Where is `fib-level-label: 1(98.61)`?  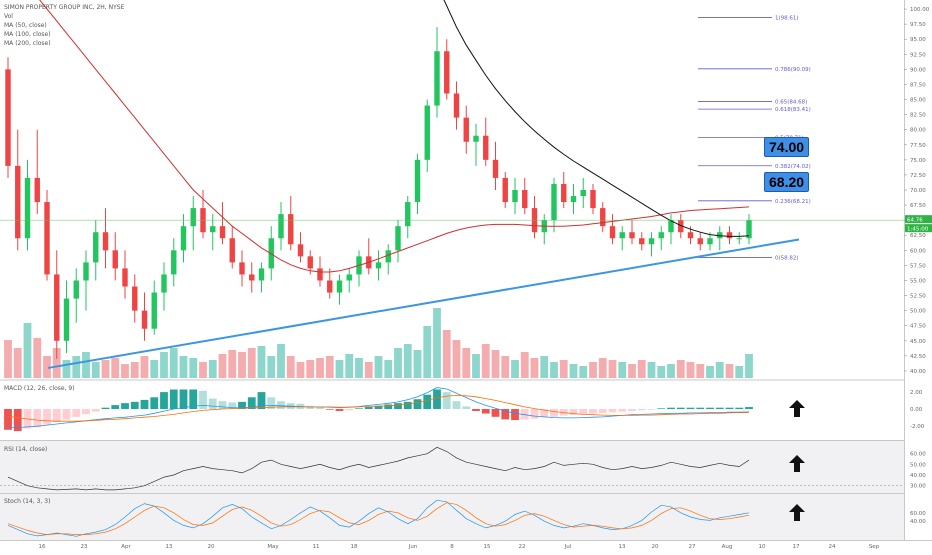
fib-level-label: 1(98.61) is located at coordinates (787, 18).